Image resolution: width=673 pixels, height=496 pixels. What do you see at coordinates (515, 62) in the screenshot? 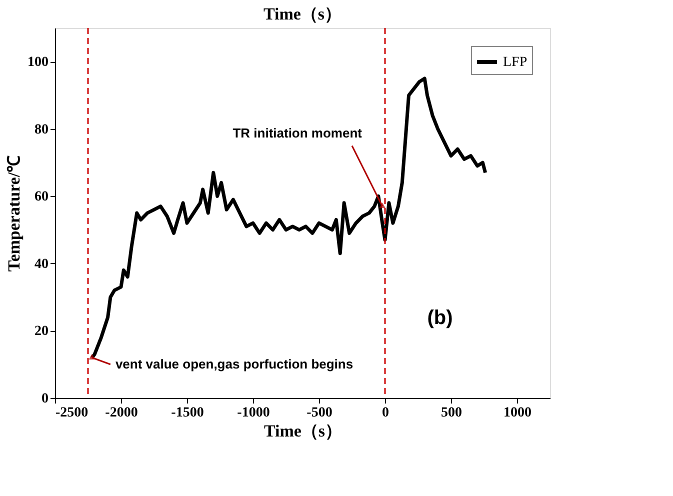
I see `legend-label: LFP` at bounding box center [515, 62].